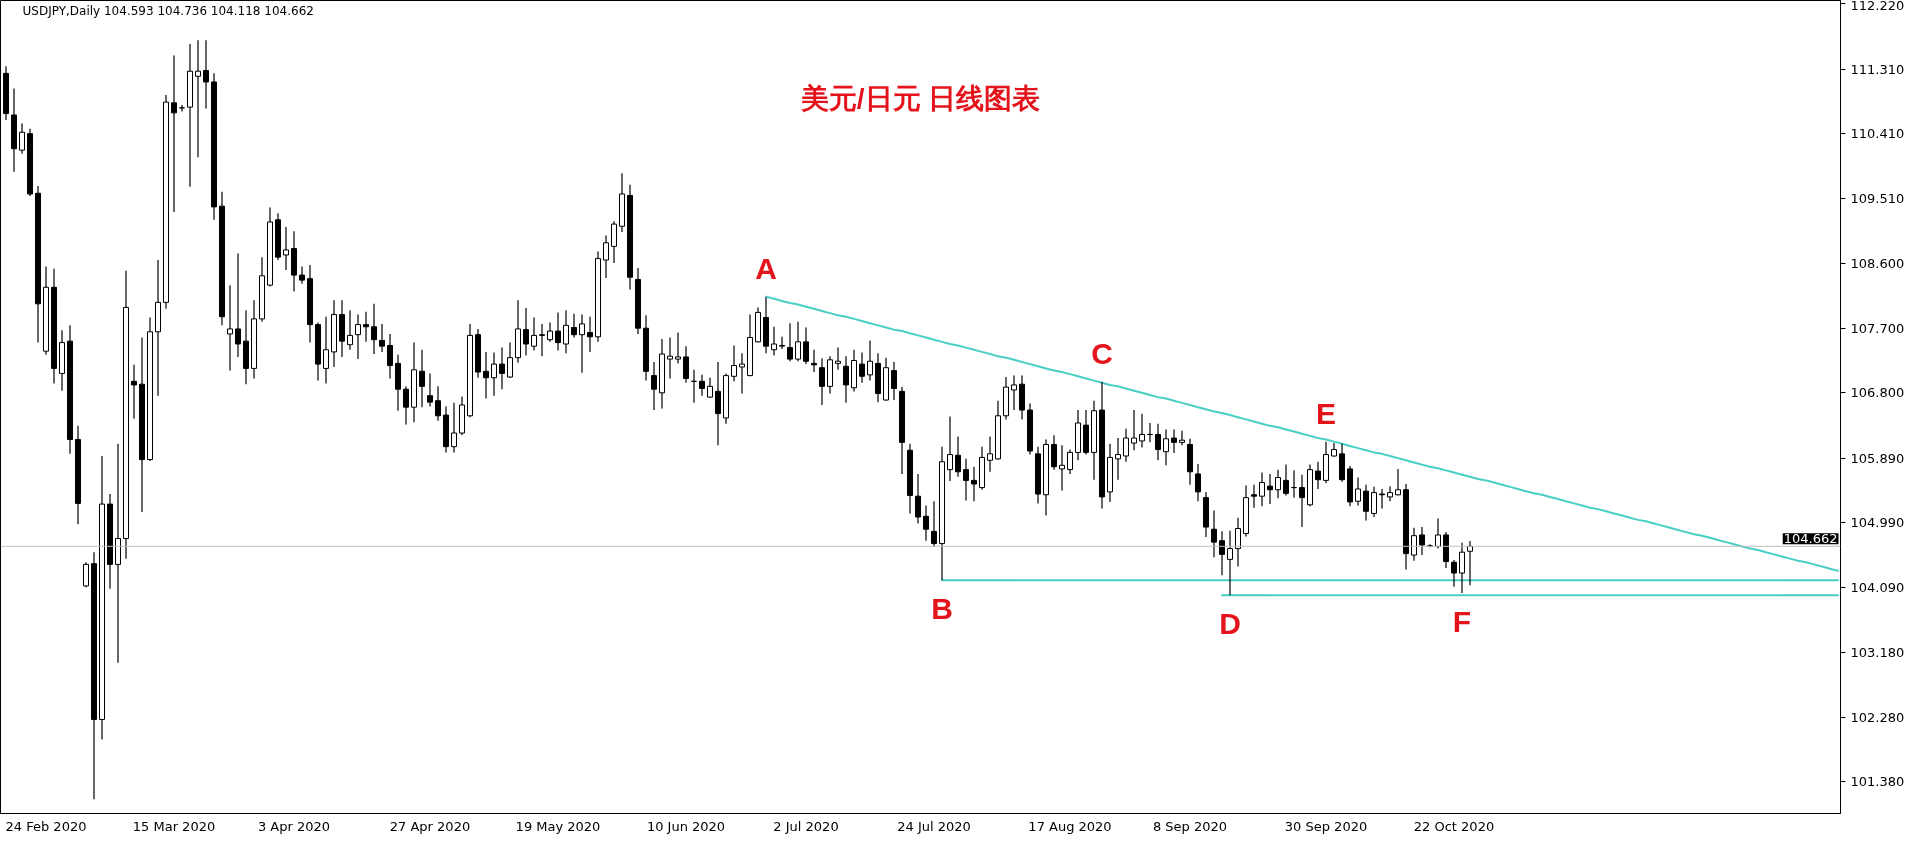  I want to click on x-tick-label: 24 Feb 2020, so click(46, 826).